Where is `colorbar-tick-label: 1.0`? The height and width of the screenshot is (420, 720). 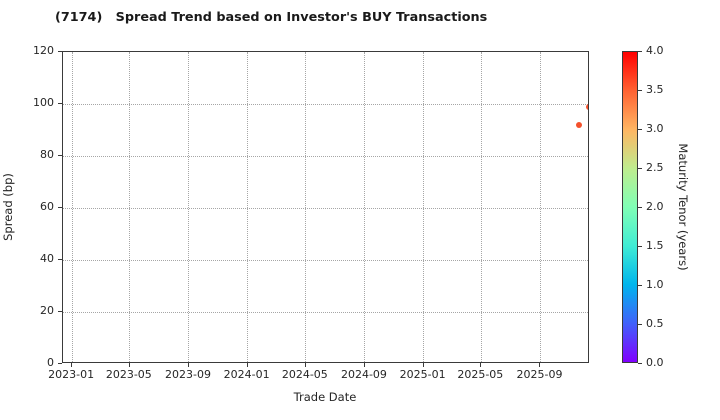
colorbar-tick-label: 1.0 is located at coordinates (655, 284).